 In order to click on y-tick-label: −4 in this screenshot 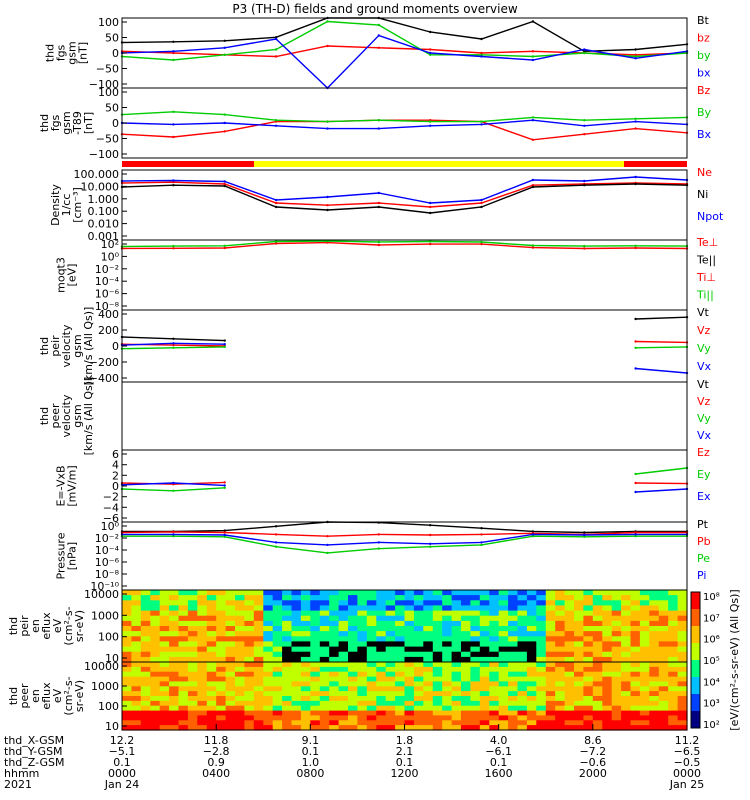, I will do `click(111, 507)`.